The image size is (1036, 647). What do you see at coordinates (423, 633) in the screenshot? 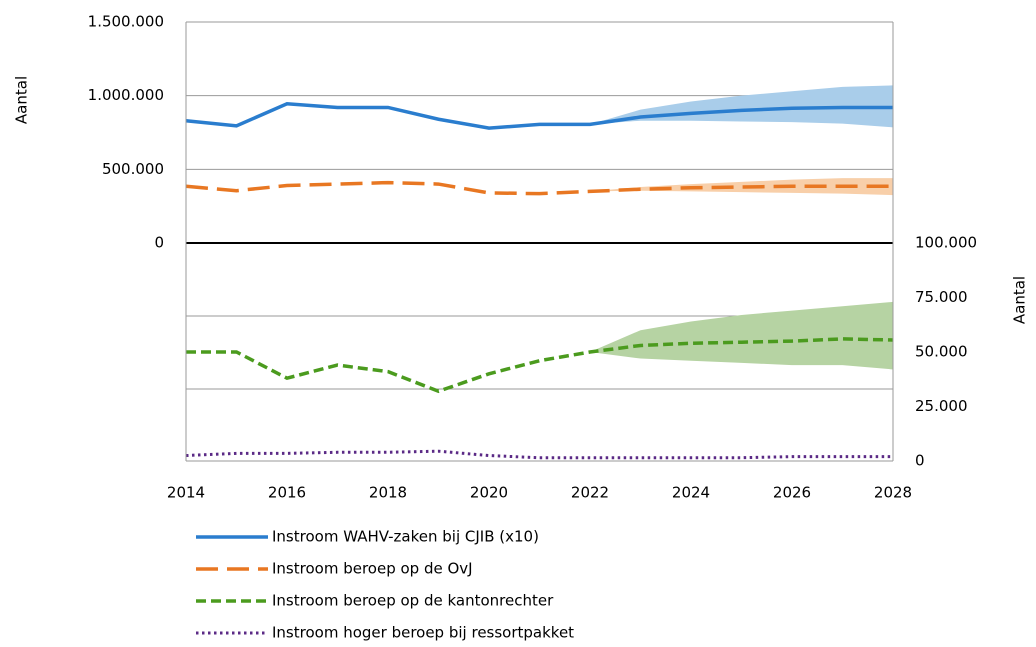
I see `legend-label: Instroom hoger beroep bij ressortpakket` at bounding box center [423, 633].